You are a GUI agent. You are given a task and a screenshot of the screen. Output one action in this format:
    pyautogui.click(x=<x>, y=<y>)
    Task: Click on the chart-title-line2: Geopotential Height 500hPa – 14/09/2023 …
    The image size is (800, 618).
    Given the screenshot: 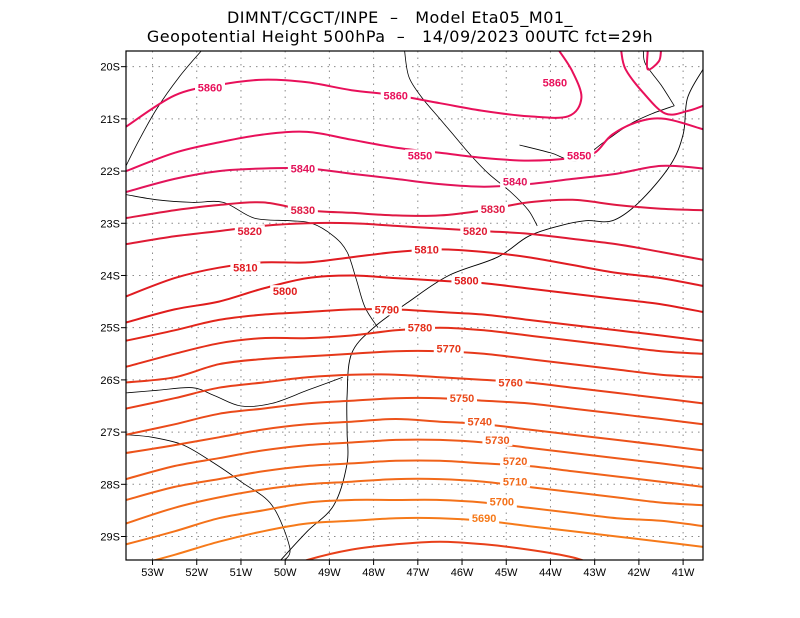 What is the action you would take?
    pyautogui.click(x=400, y=36)
    